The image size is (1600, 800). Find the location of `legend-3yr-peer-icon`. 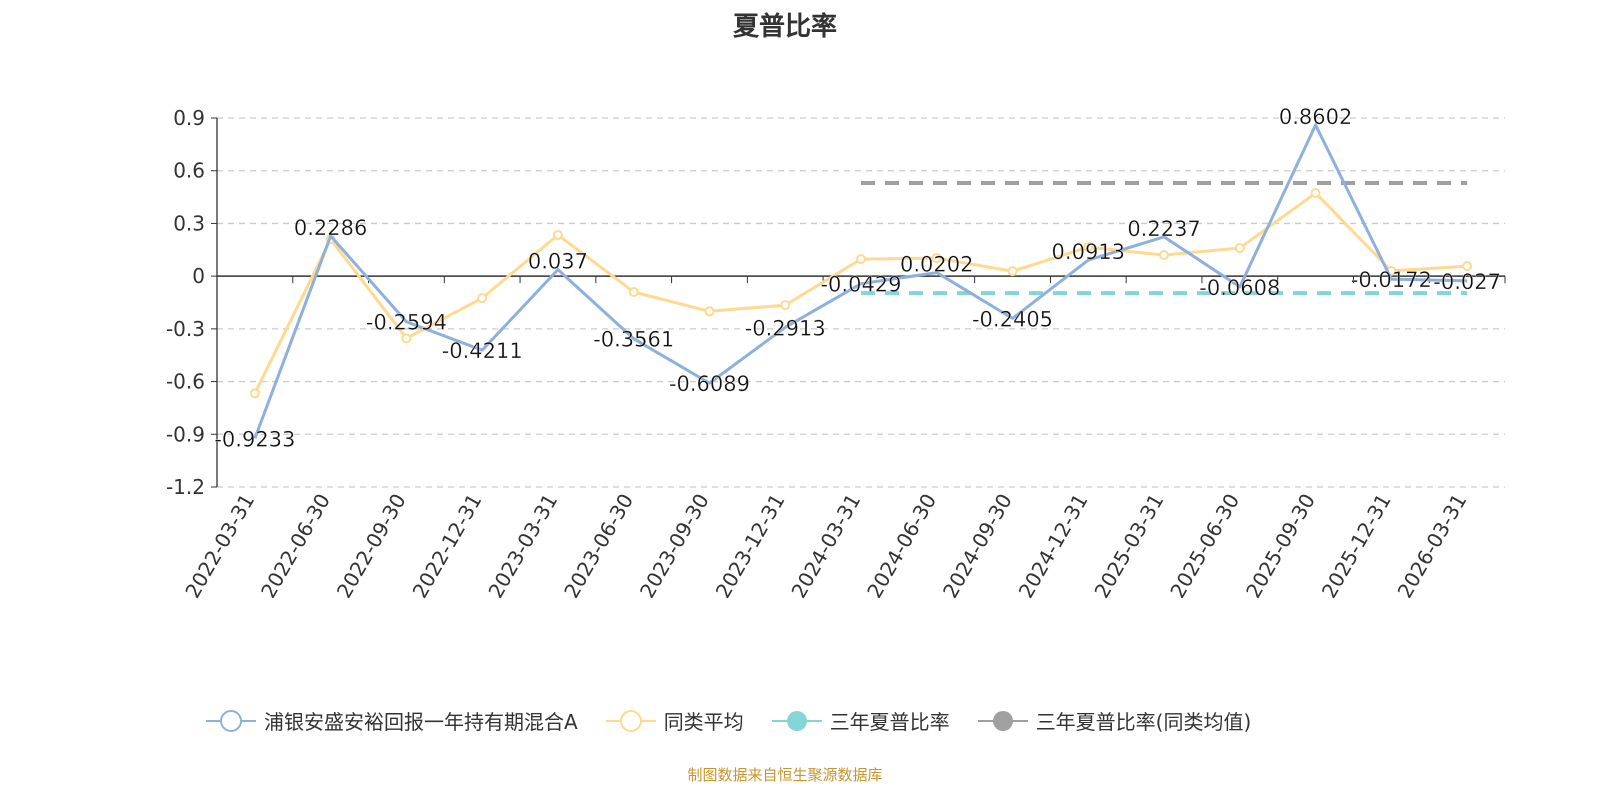

legend-3yr-peer-icon is located at coordinates (1002, 720).